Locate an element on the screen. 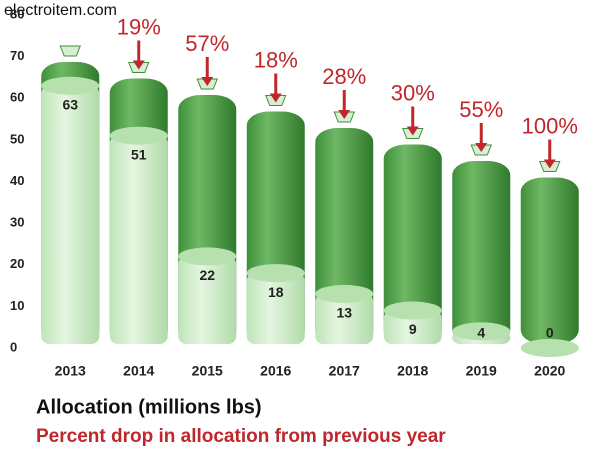 The height and width of the screenshot is (450, 600). drop-label: 55% is located at coordinates (481, 109).